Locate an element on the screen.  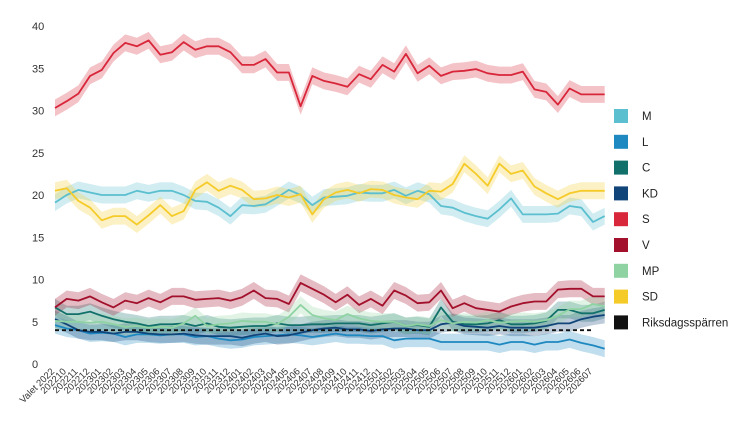
band-v is located at coordinates (330, 297).